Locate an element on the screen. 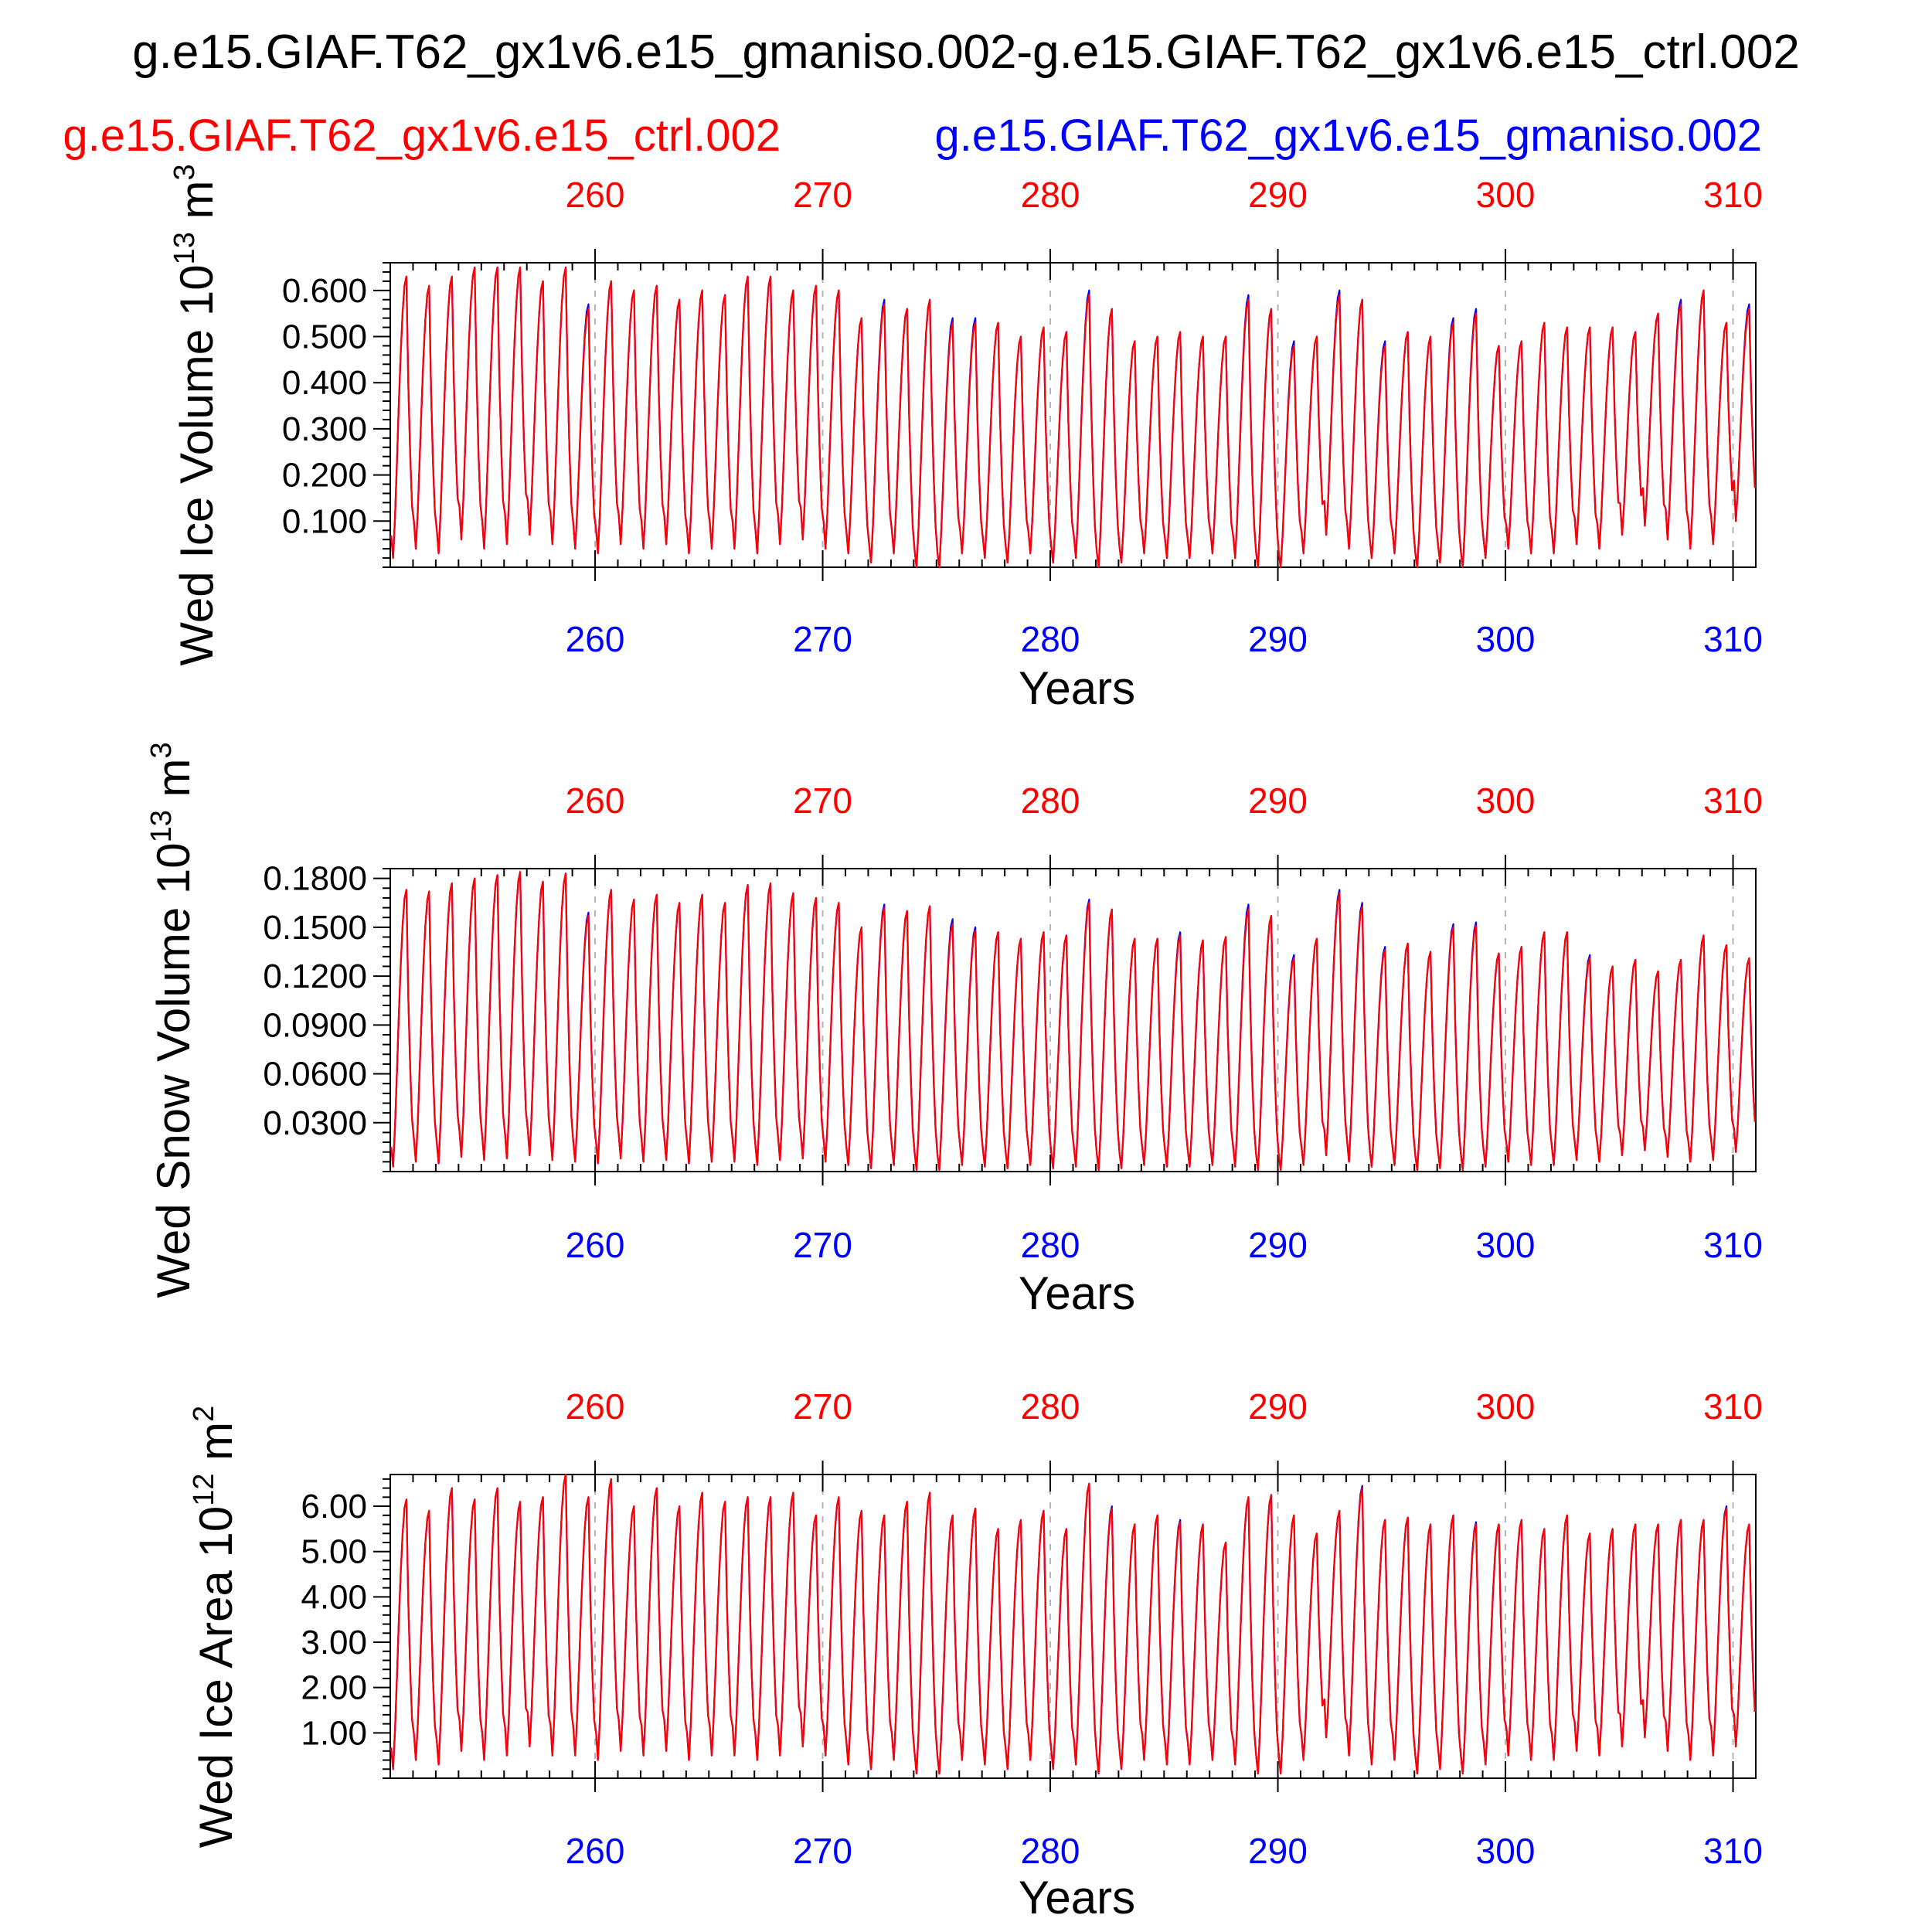  y-tick-label: 6.00 is located at coordinates (334, 1507).